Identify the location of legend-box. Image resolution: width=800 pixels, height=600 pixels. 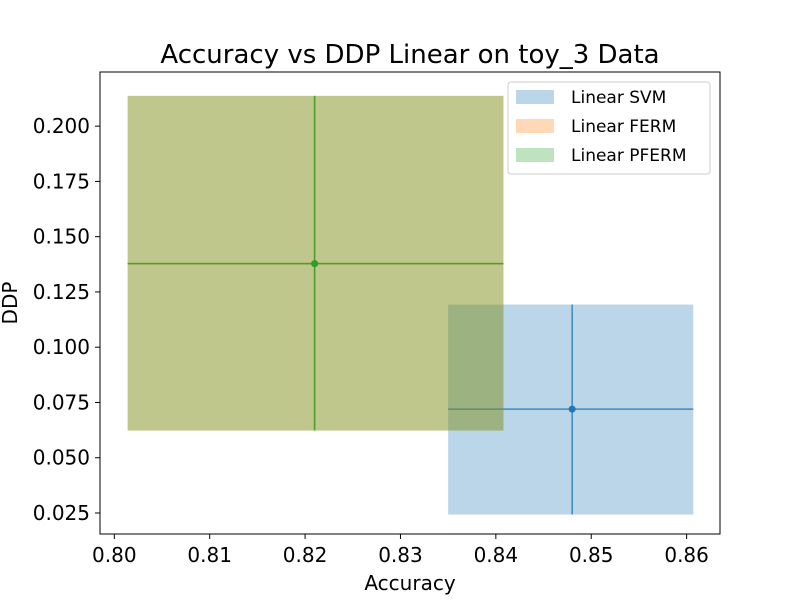
(609, 128).